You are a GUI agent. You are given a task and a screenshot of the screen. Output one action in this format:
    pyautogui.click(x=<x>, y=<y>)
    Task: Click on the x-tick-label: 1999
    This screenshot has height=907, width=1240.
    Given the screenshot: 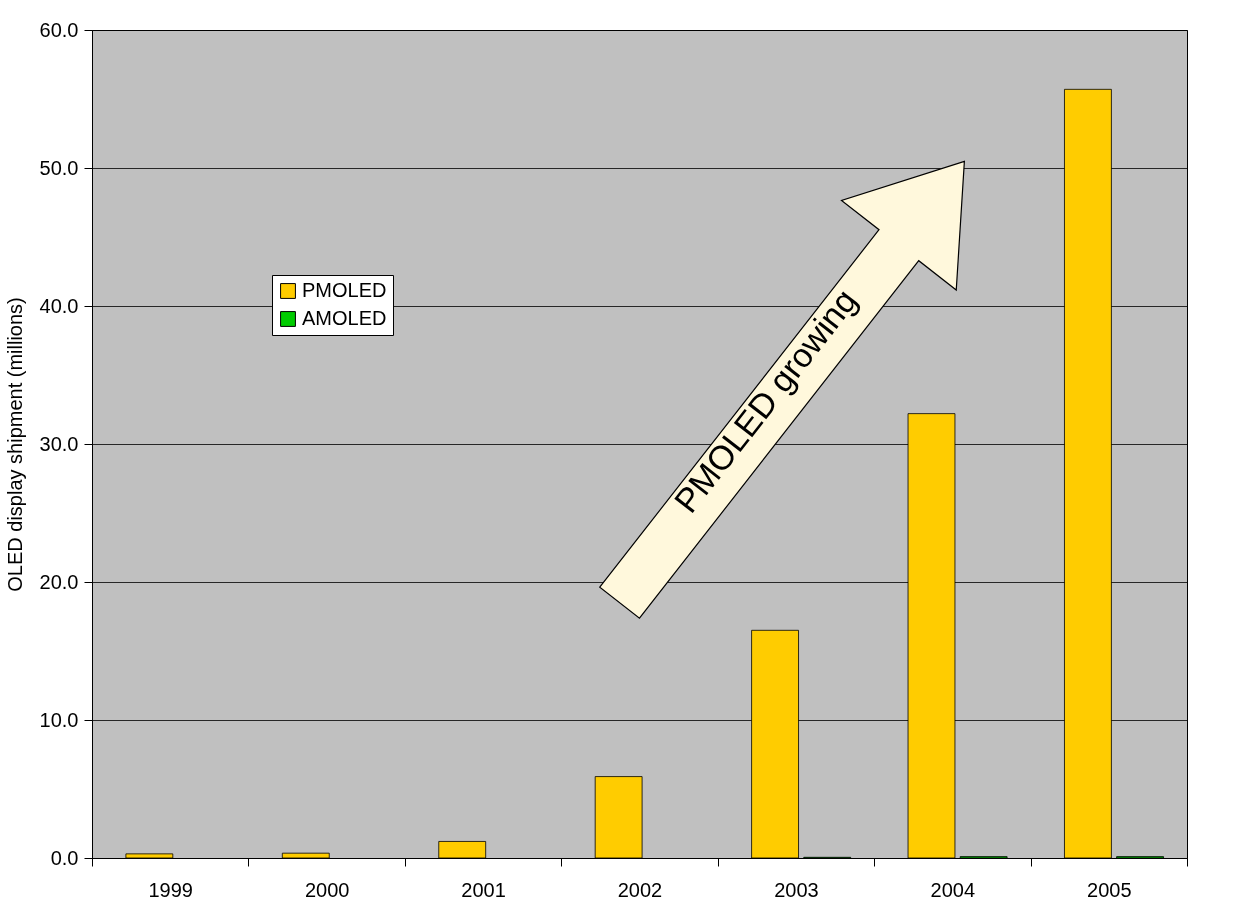 What is the action you would take?
    pyautogui.click(x=170, y=889)
    